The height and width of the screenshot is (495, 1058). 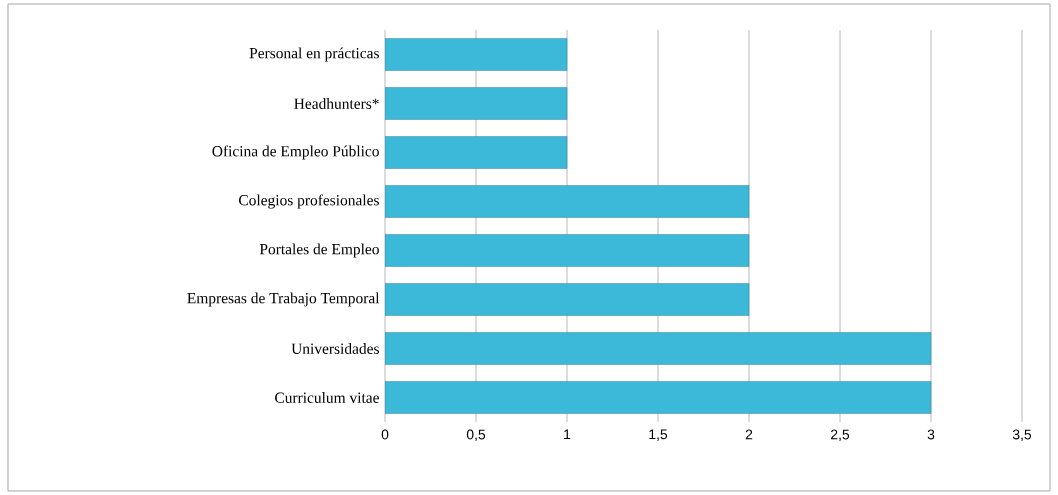 What do you see at coordinates (840, 435) in the screenshot?
I see `x-tick-label: 2,5` at bounding box center [840, 435].